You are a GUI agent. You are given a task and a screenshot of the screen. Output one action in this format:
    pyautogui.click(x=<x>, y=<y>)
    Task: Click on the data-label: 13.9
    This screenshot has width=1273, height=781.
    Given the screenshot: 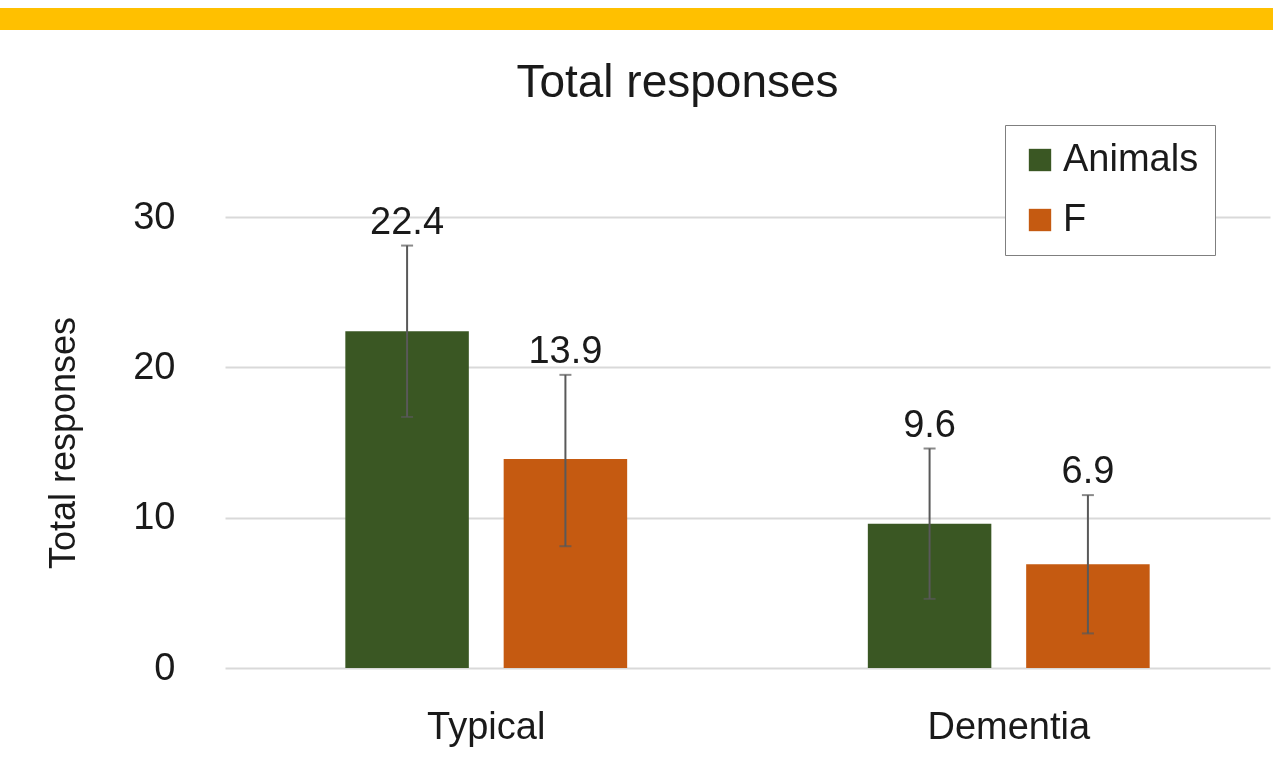 What is the action you would take?
    pyautogui.click(x=565, y=349)
    